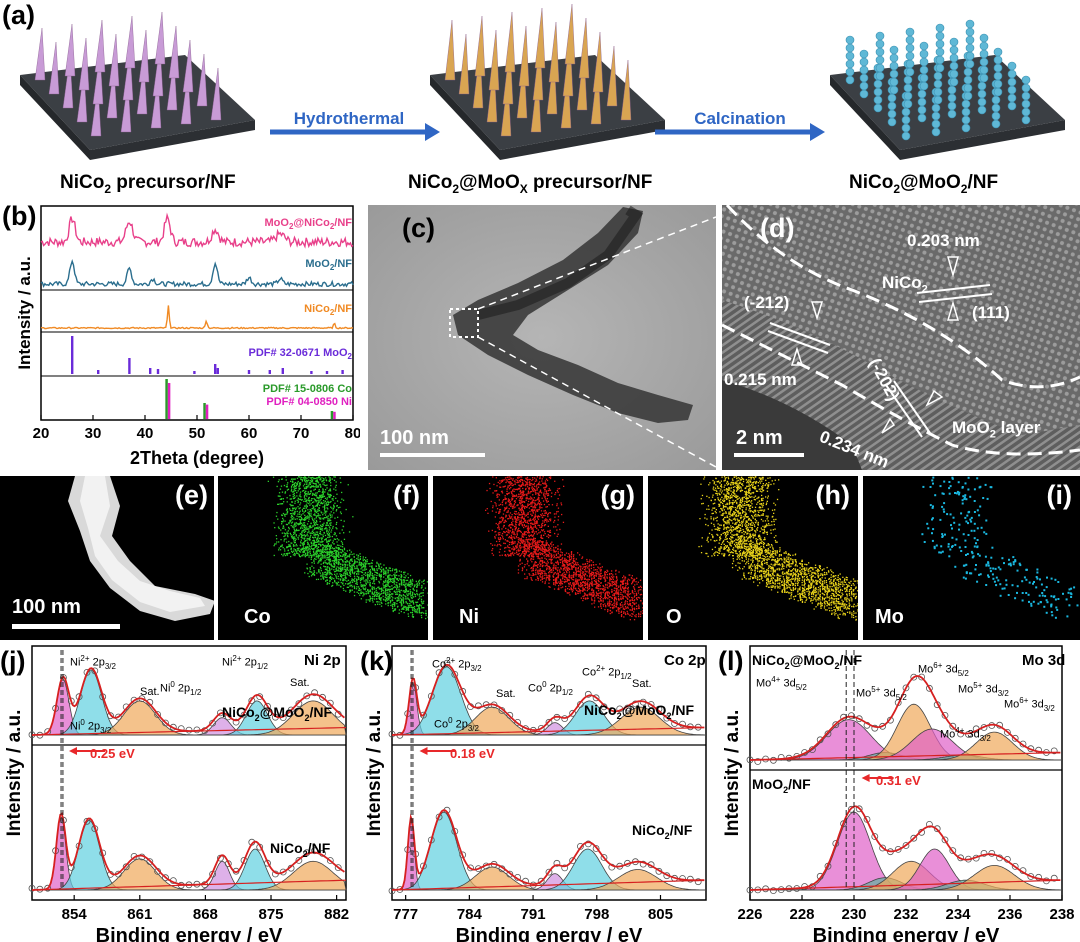 The height and width of the screenshot is (942, 1080). Describe the element at coordinates (510, 42) in the screenshot. I see `spike` at that location.